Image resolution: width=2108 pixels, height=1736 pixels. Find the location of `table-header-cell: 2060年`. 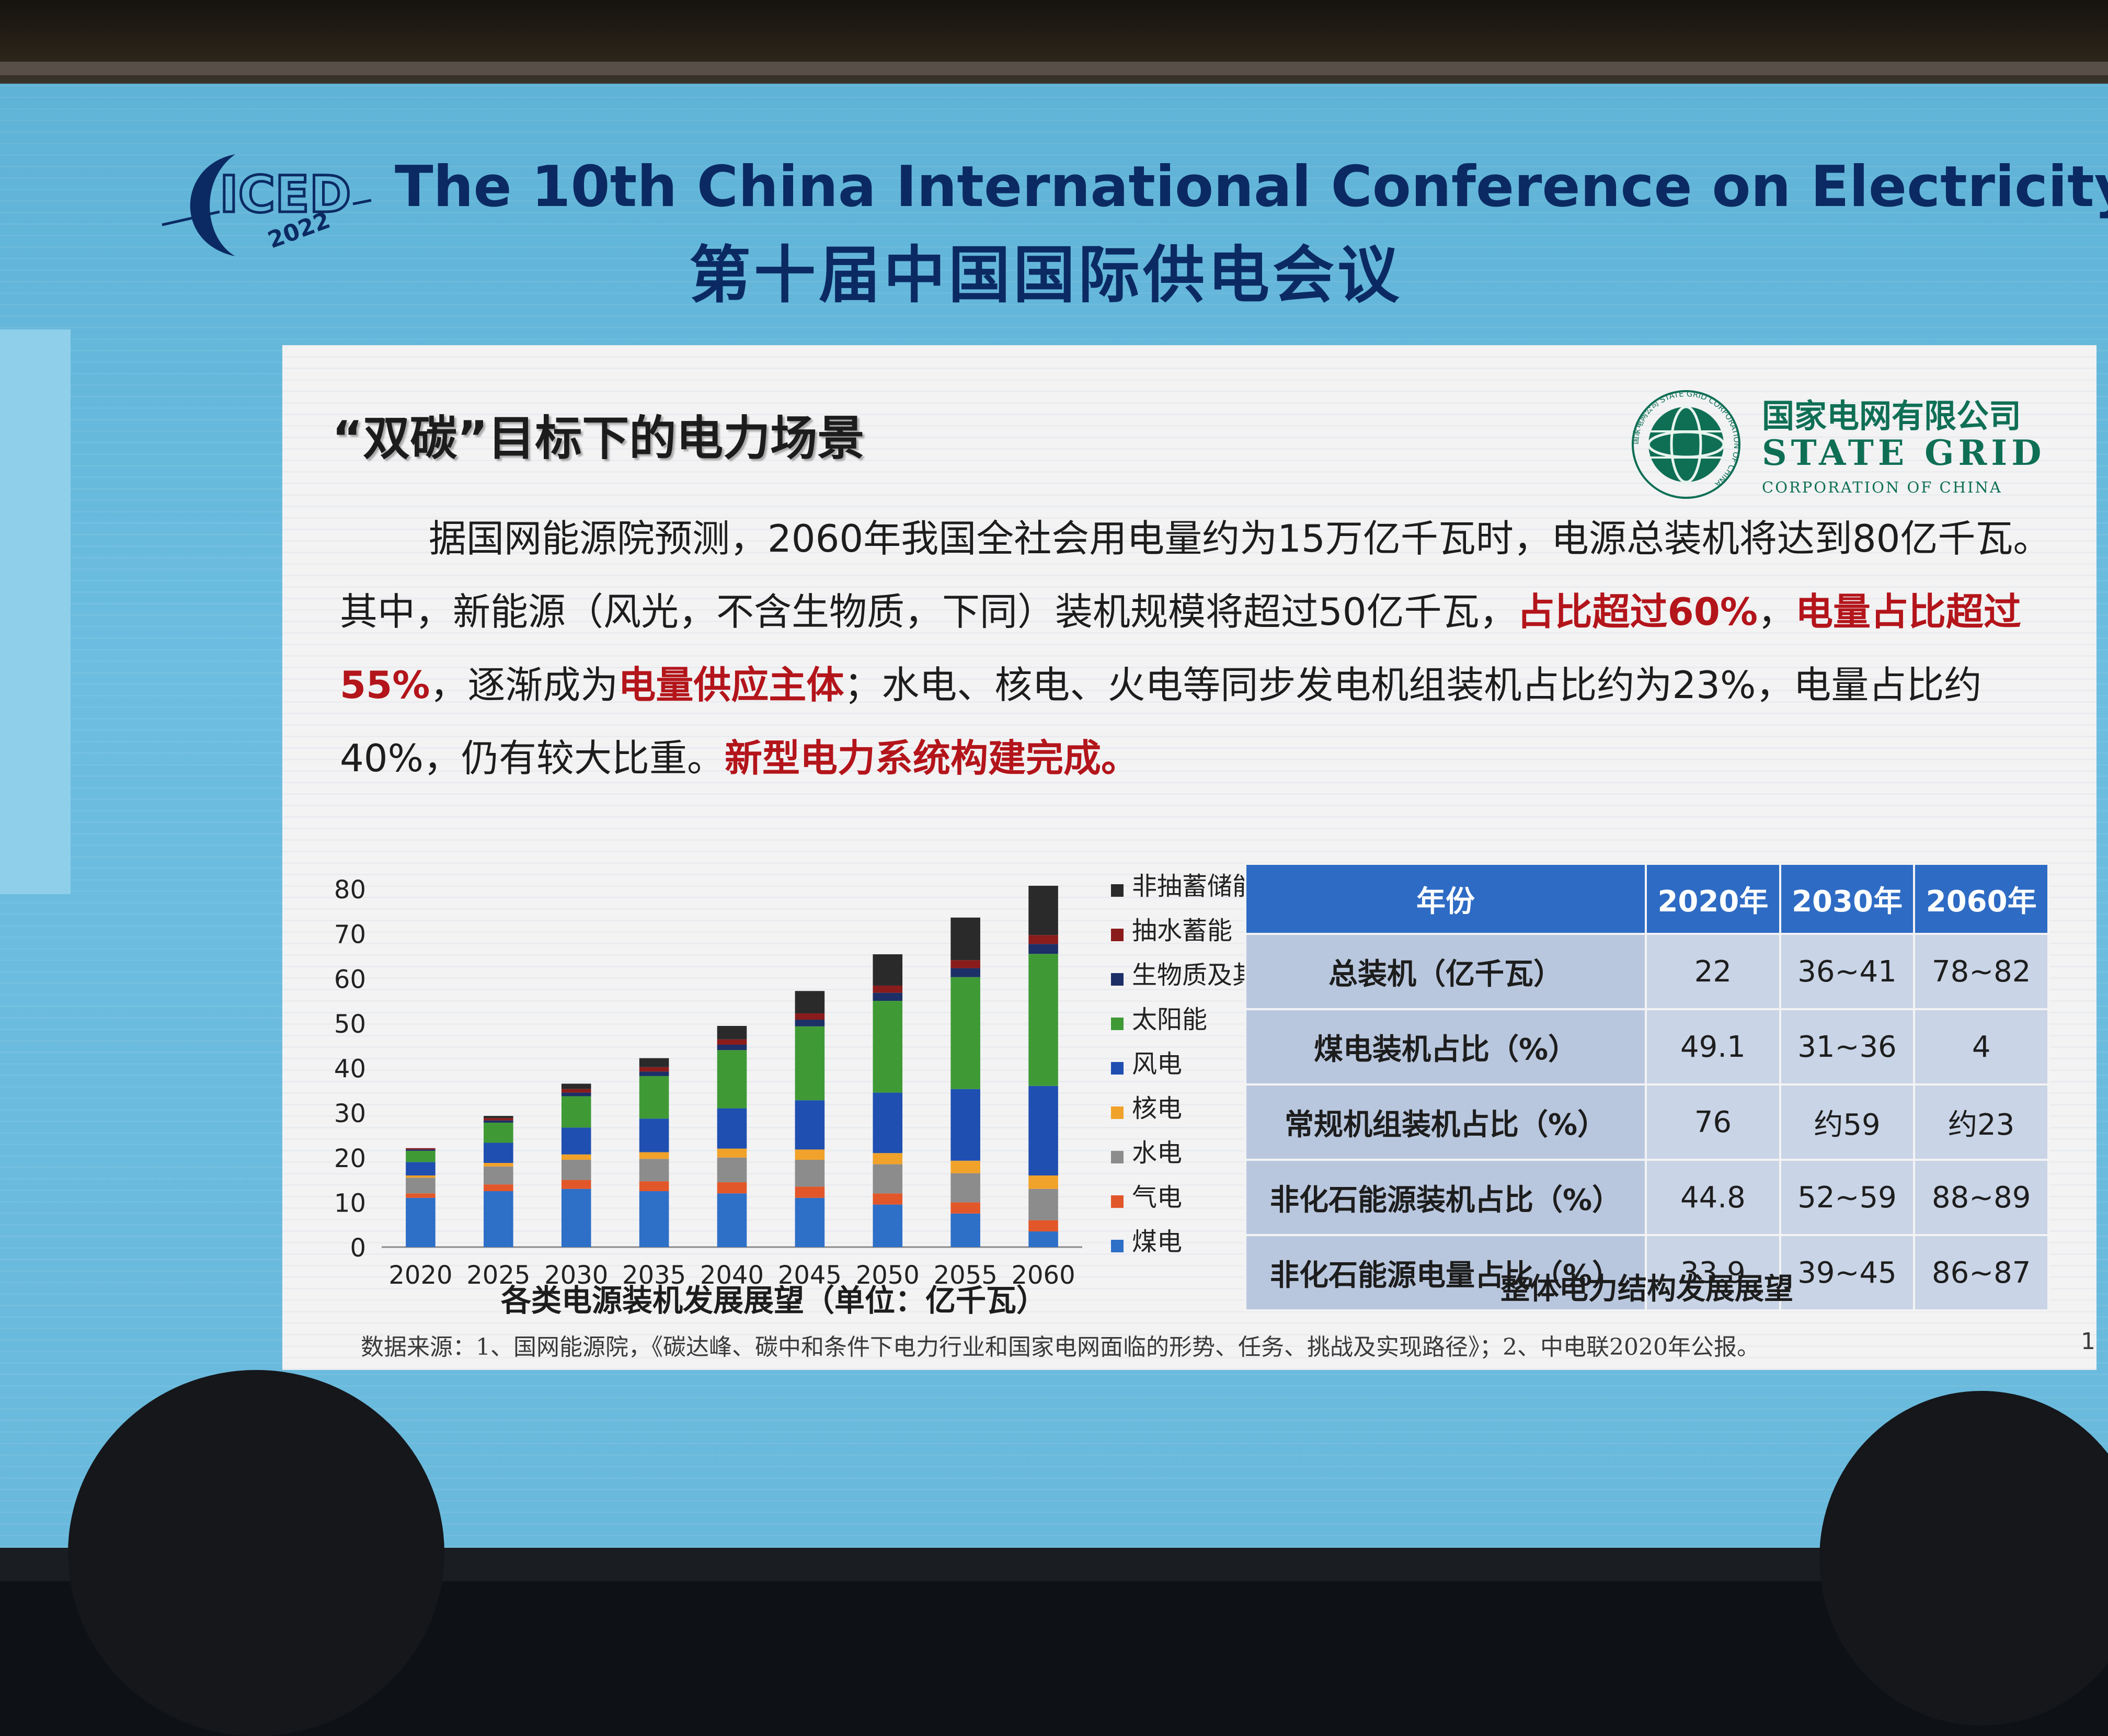

table-header-cell: 2060年 is located at coordinates (1981, 899).